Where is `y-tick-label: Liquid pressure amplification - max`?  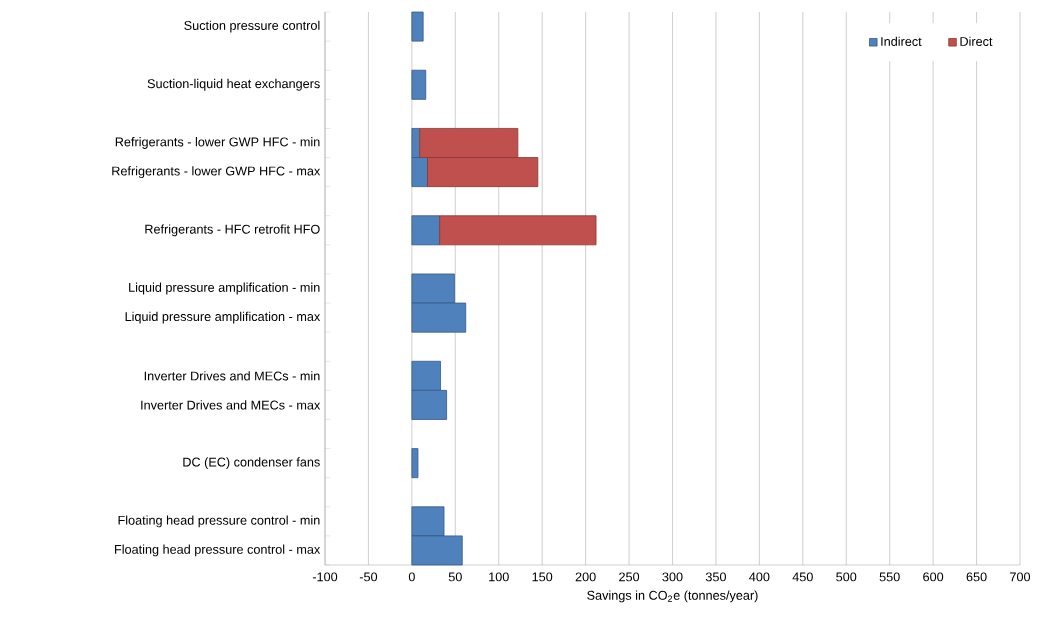 y-tick-label: Liquid pressure amplification - max is located at coordinates (223, 317).